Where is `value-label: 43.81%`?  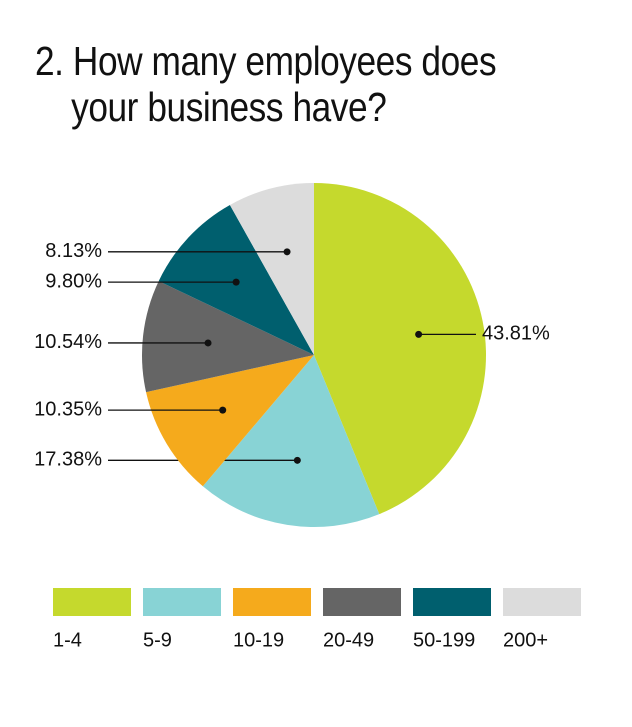
value-label: 43.81% is located at coordinates (516, 334).